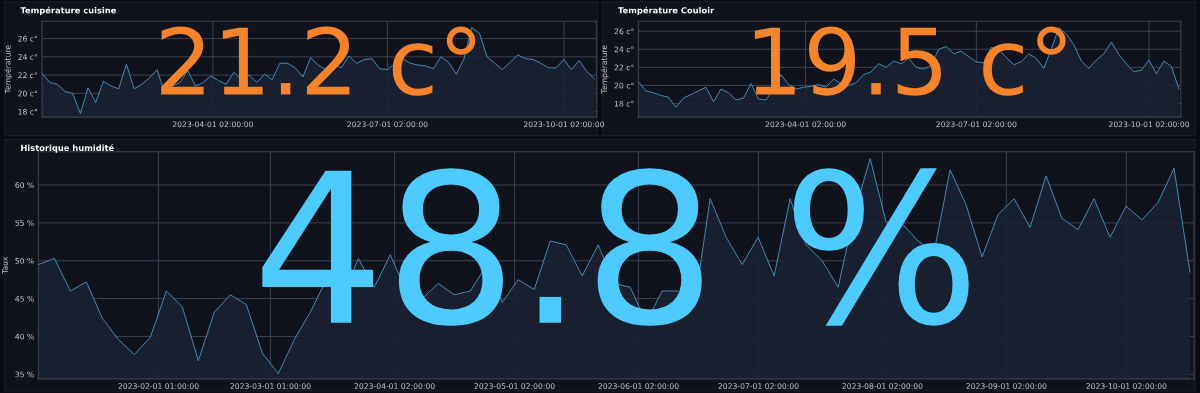  What do you see at coordinates (318, 61) in the screenshot?
I see `annotation: 21.2 c°` at bounding box center [318, 61].